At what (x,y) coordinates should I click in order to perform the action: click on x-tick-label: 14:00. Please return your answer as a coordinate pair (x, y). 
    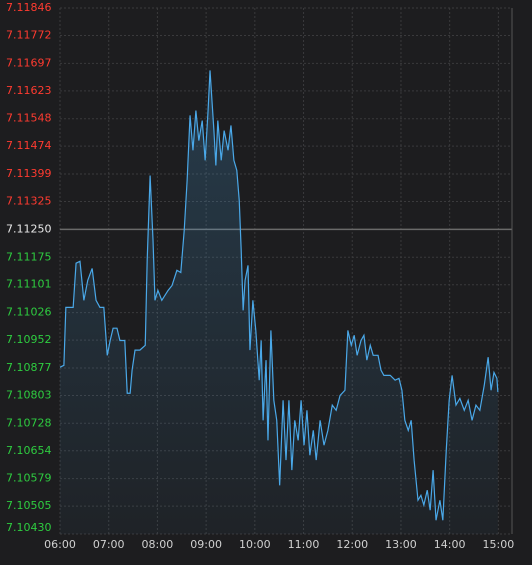
    Looking at the image, I should click on (450, 544).